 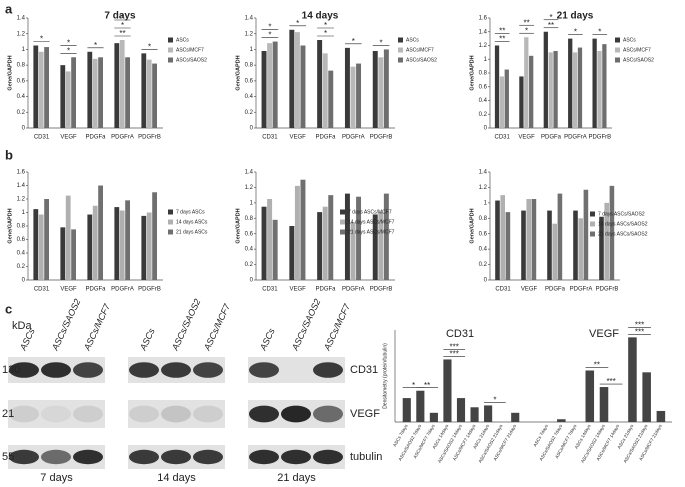 What do you see at coordinates (8, 414) in the screenshot?
I see `kda-marker: 21` at bounding box center [8, 414].